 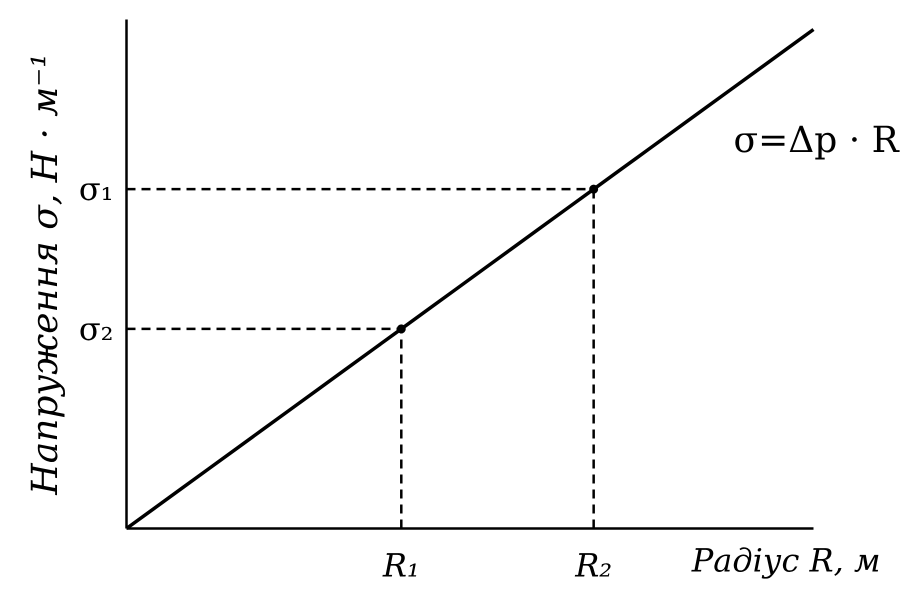 I want to click on x-tick-label: R₂, so click(x=593, y=565).